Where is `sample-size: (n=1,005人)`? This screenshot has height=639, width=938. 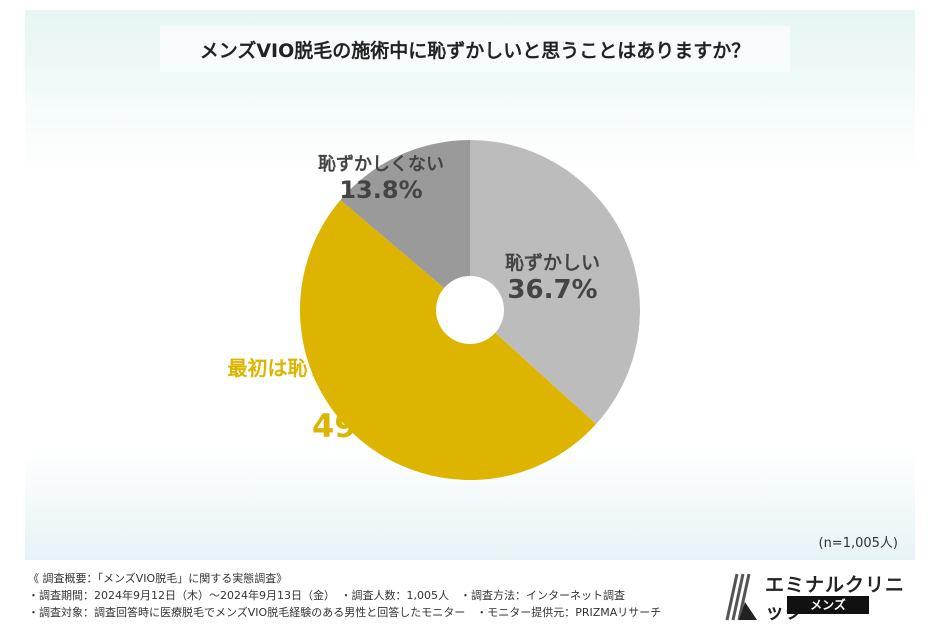
sample-size: (n=1,005人) is located at coordinates (858, 543).